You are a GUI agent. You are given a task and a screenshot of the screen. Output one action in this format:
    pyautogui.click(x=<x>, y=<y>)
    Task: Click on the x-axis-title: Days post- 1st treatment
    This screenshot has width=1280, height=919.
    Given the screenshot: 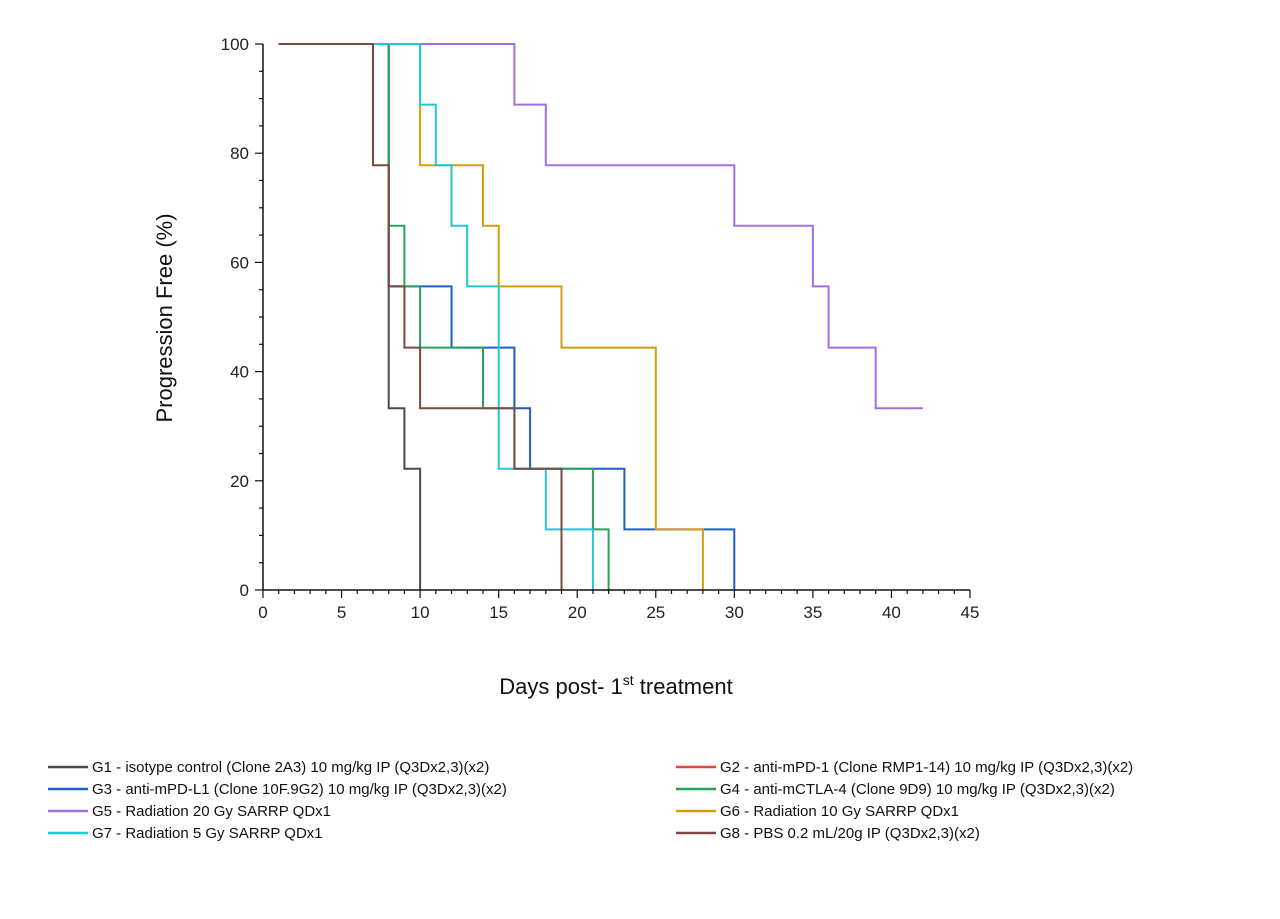 What is the action you would take?
    pyautogui.click(x=615, y=685)
    